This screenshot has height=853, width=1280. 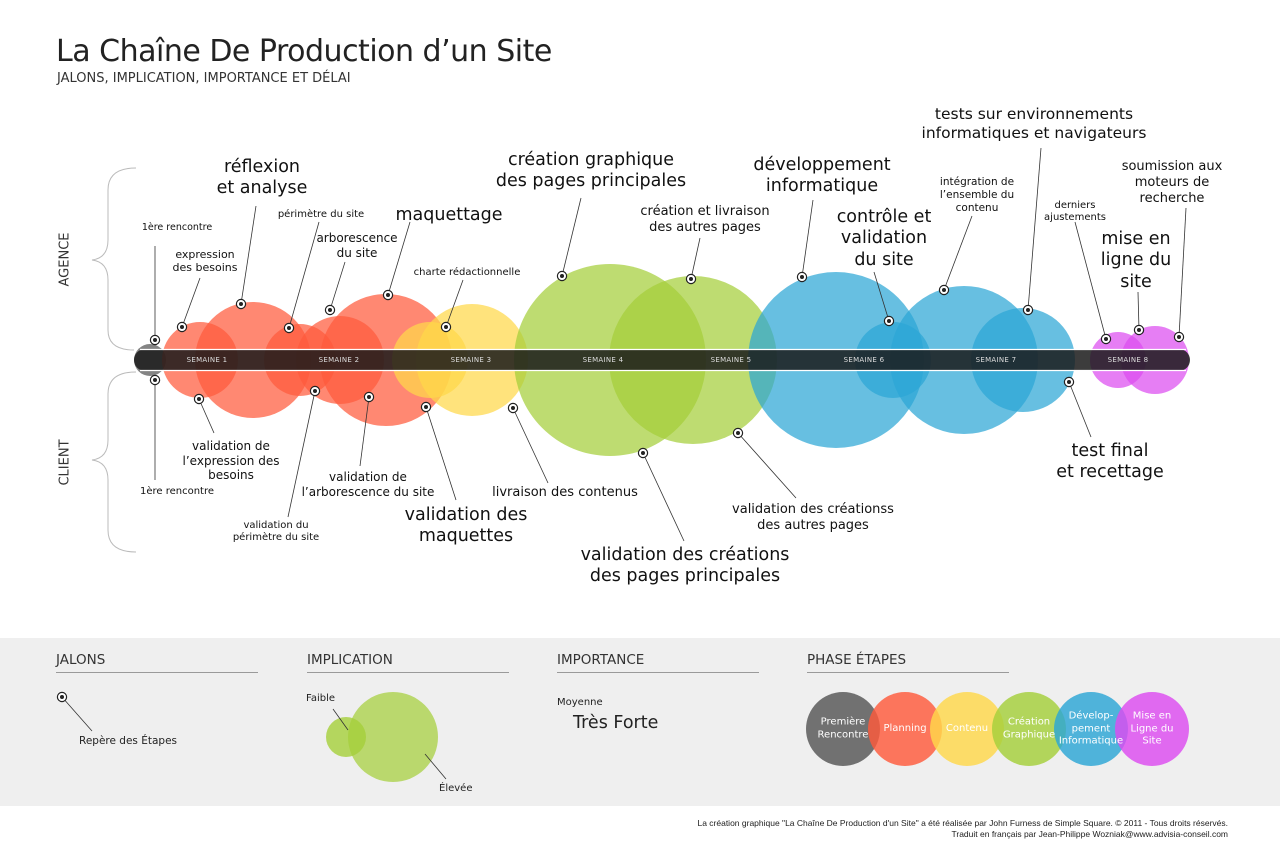 I want to click on legend-importance-medium: Moyenne, so click(x=580, y=702).